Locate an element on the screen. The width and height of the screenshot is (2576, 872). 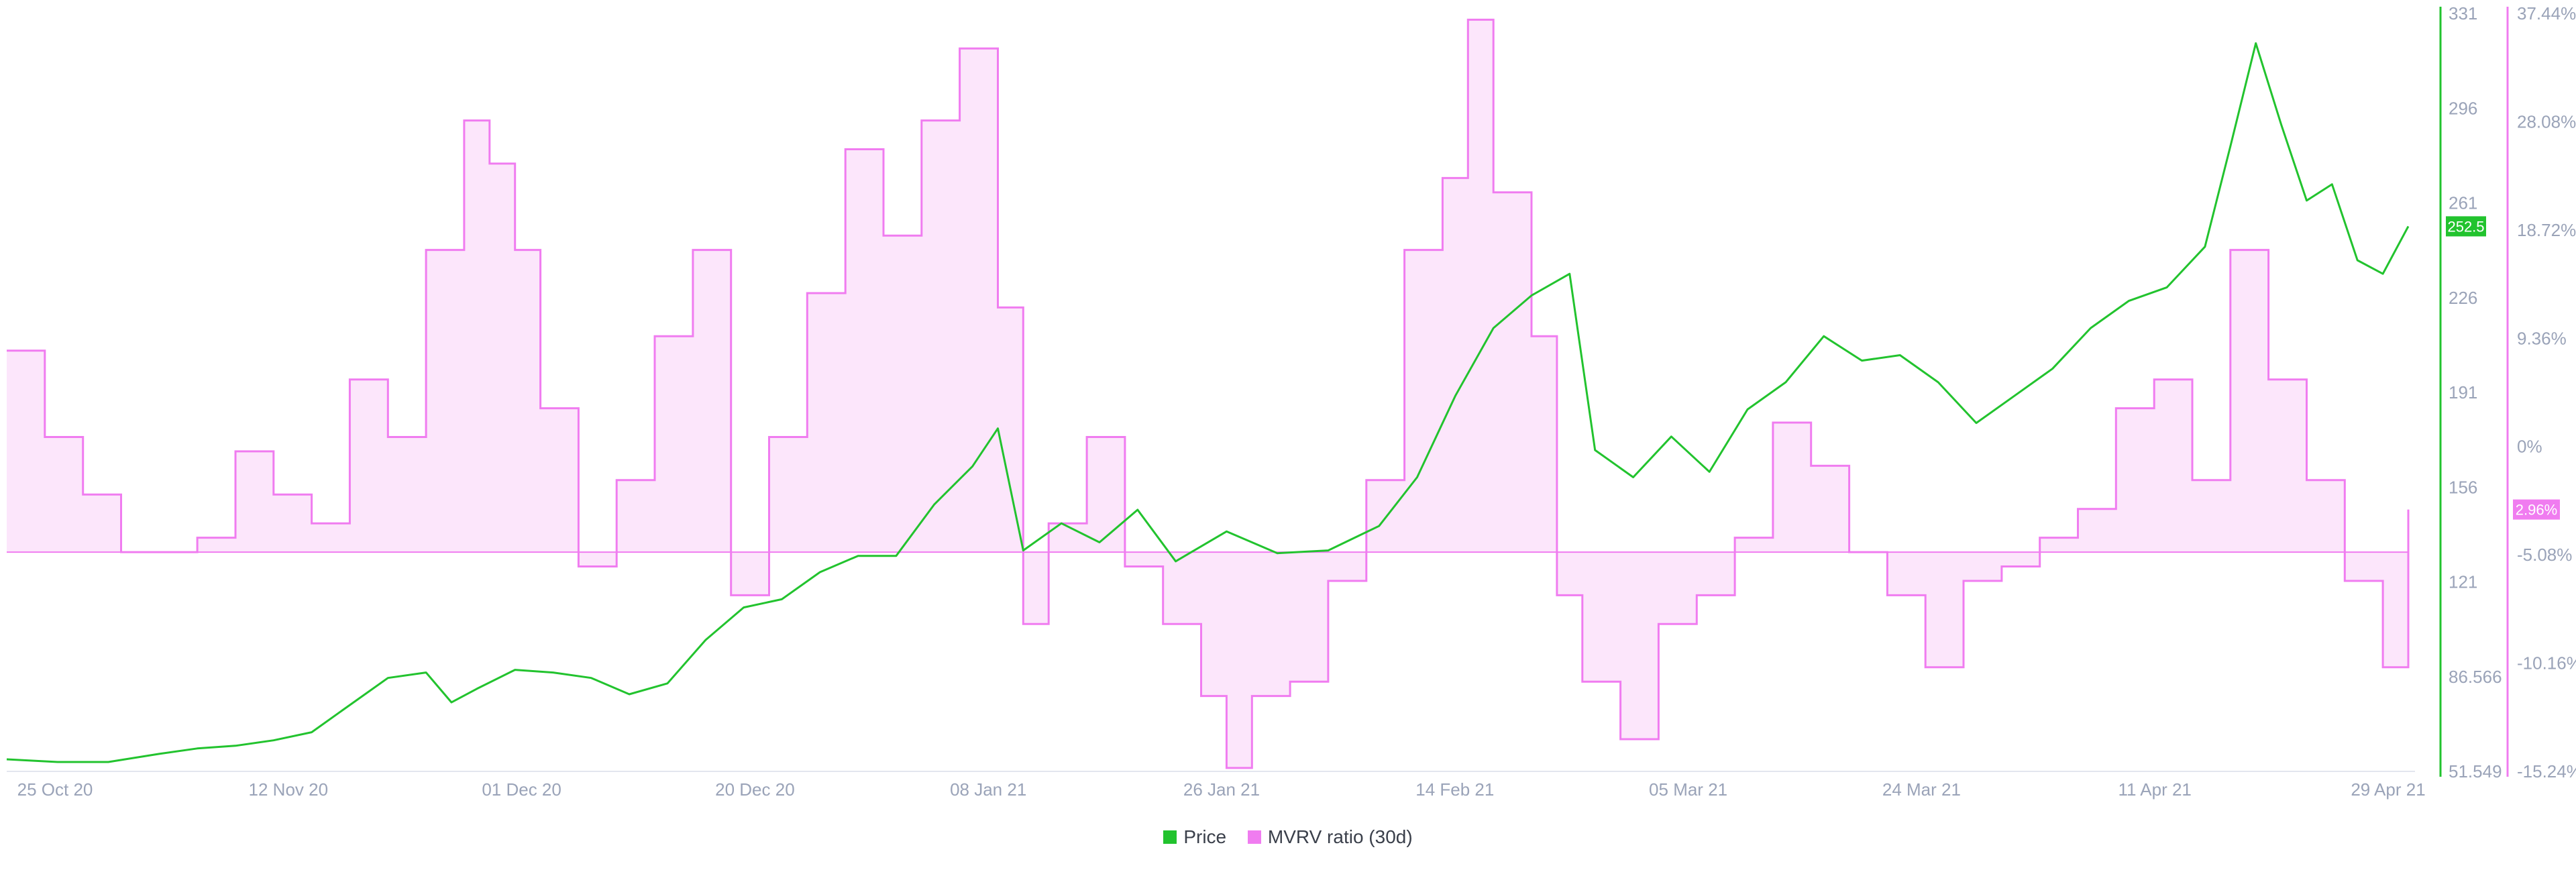
x-tick-label: 14 Feb 21 is located at coordinates (1454, 790).